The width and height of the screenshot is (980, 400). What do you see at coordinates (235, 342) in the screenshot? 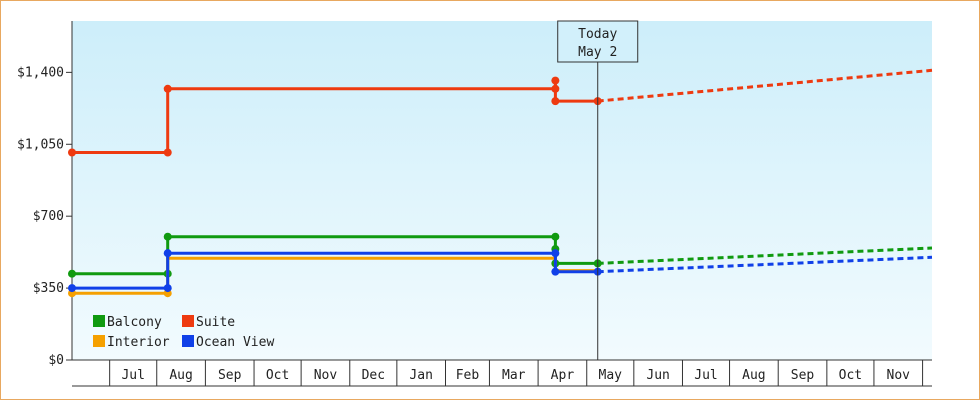
I see `legend-label-ocean-view: Ocean View` at bounding box center [235, 342].